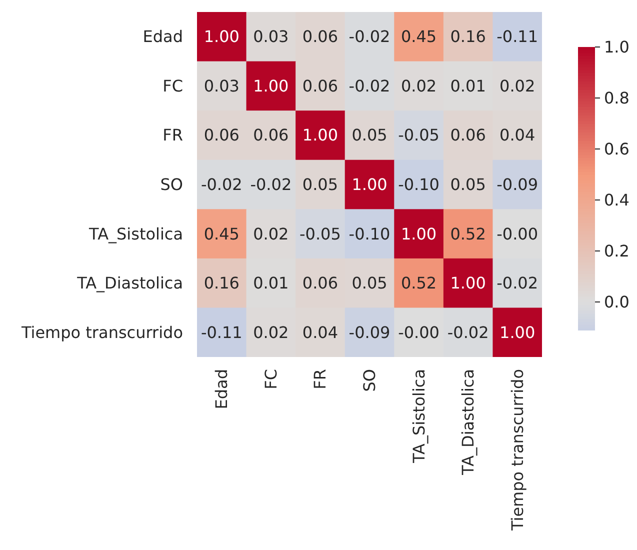 This screenshot has width=637, height=550. Describe the element at coordinates (320, 379) in the screenshot. I see `x-tick-label: FR` at that location.